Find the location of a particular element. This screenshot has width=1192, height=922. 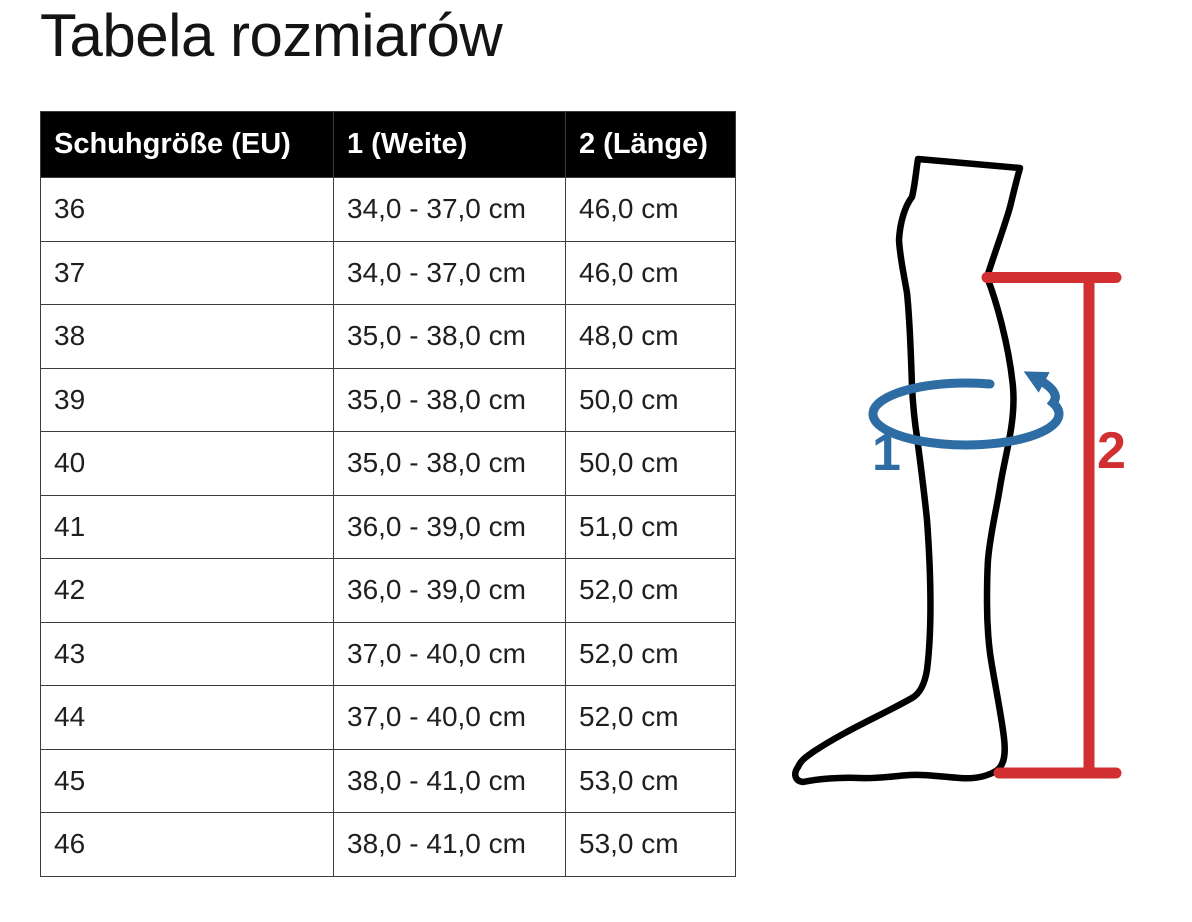

table-cell: 43 is located at coordinates (187, 653).